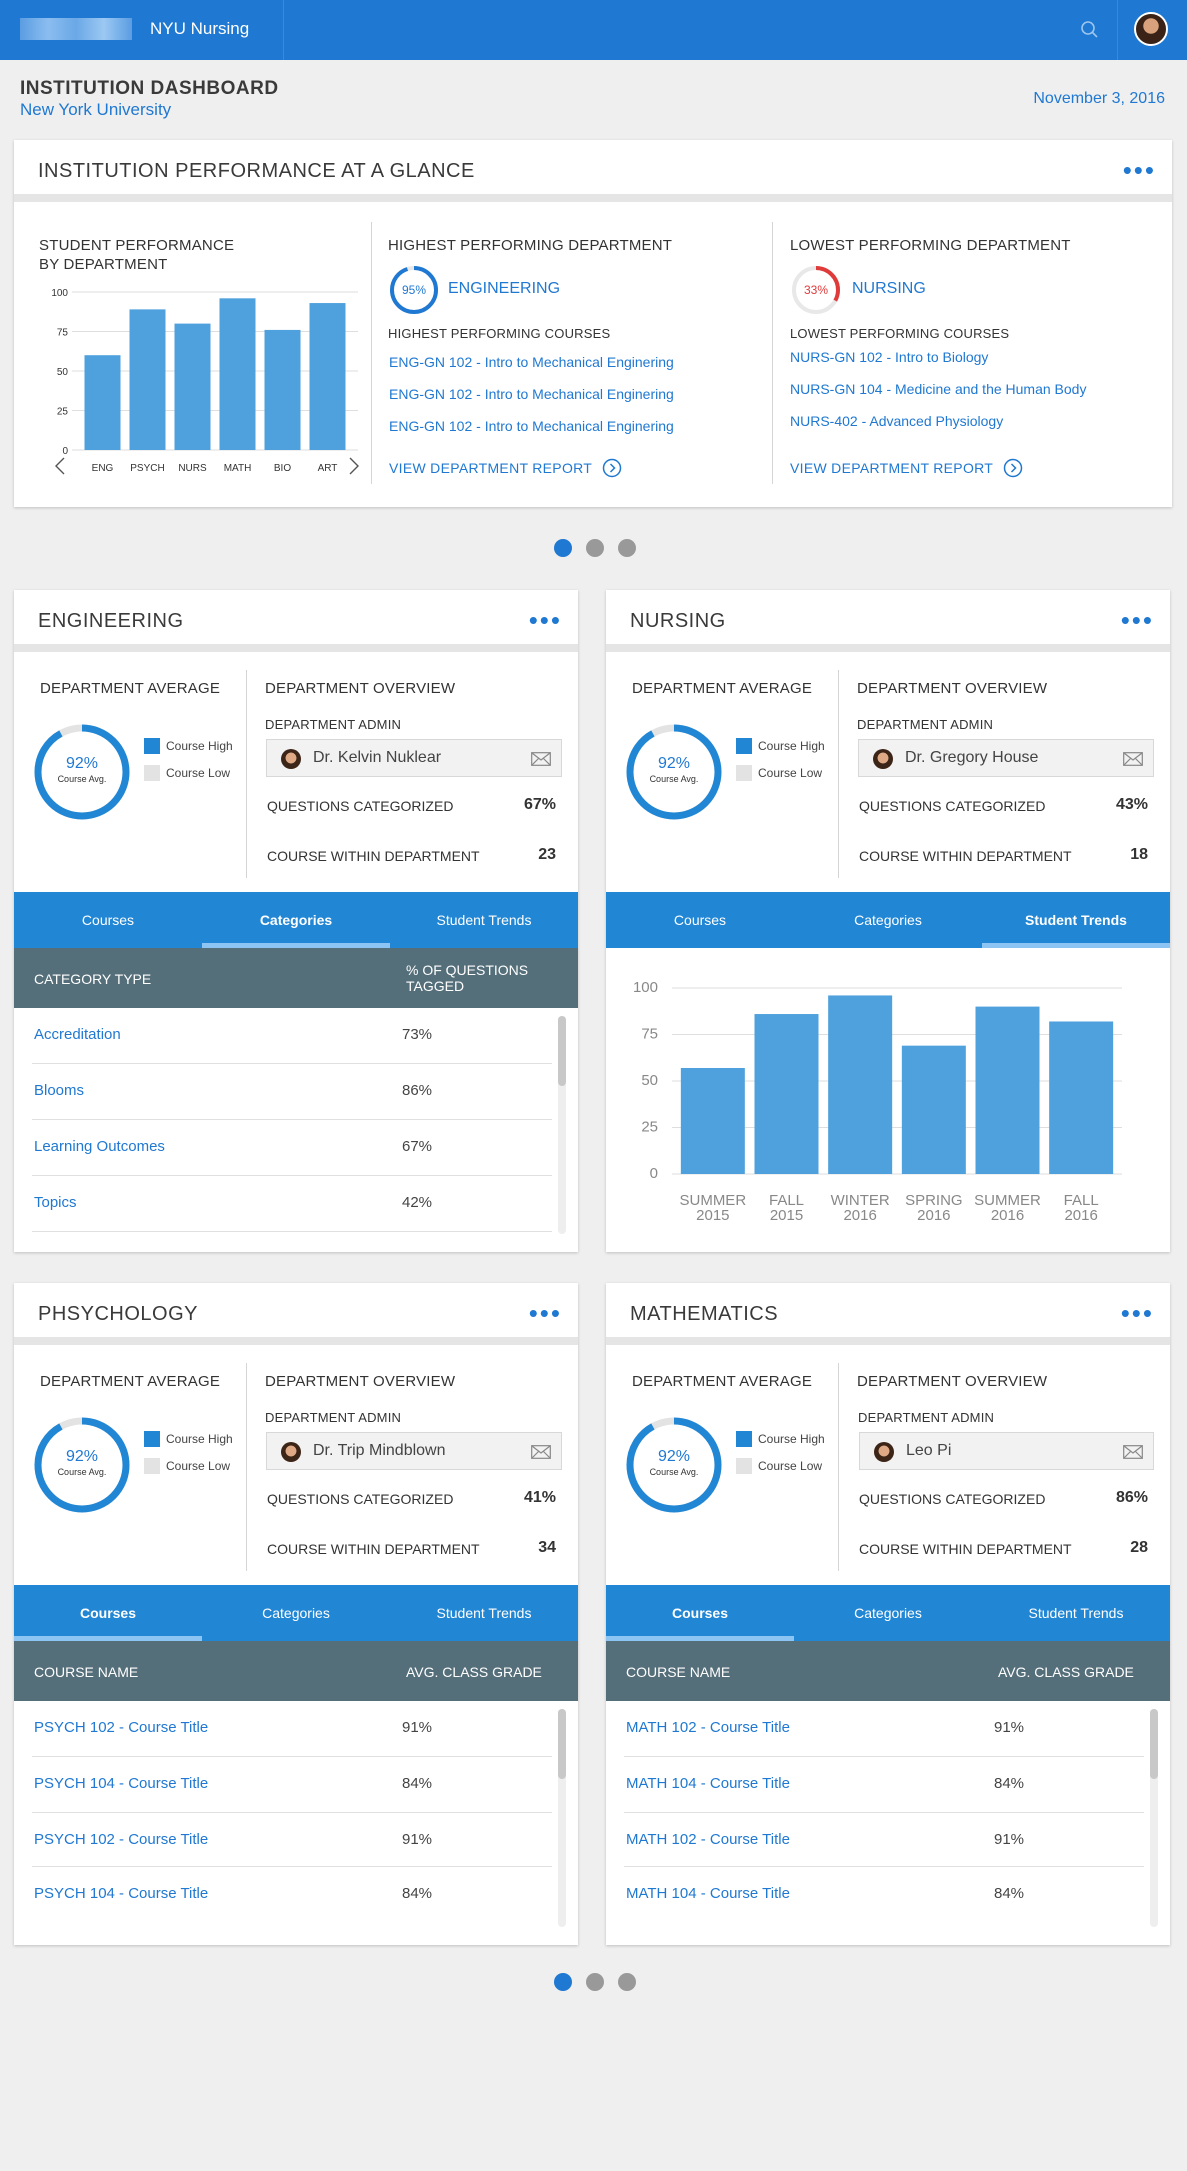 The height and width of the screenshot is (2171, 1187). What do you see at coordinates (1006, 758) in the screenshot?
I see `admin-field: Dr. Gregory House` at bounding box center [1006, 758].